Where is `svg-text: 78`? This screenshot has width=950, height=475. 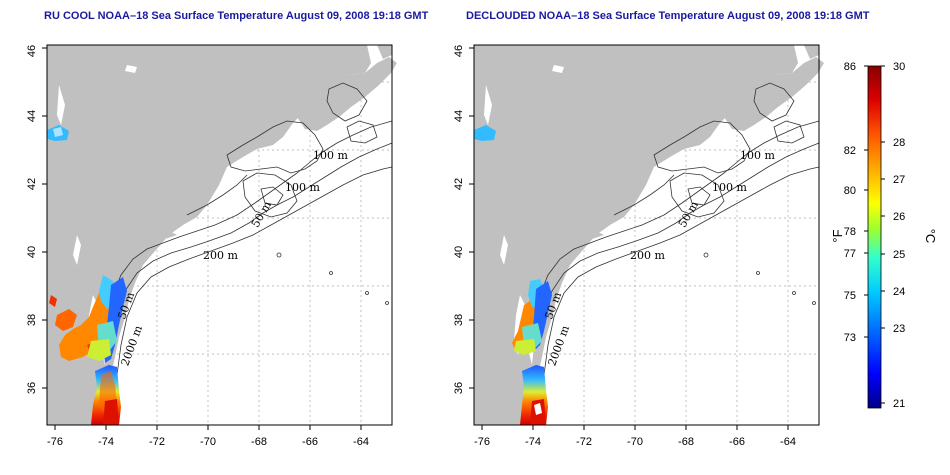 svg-text: 78 is located at coordinates (850, 232).